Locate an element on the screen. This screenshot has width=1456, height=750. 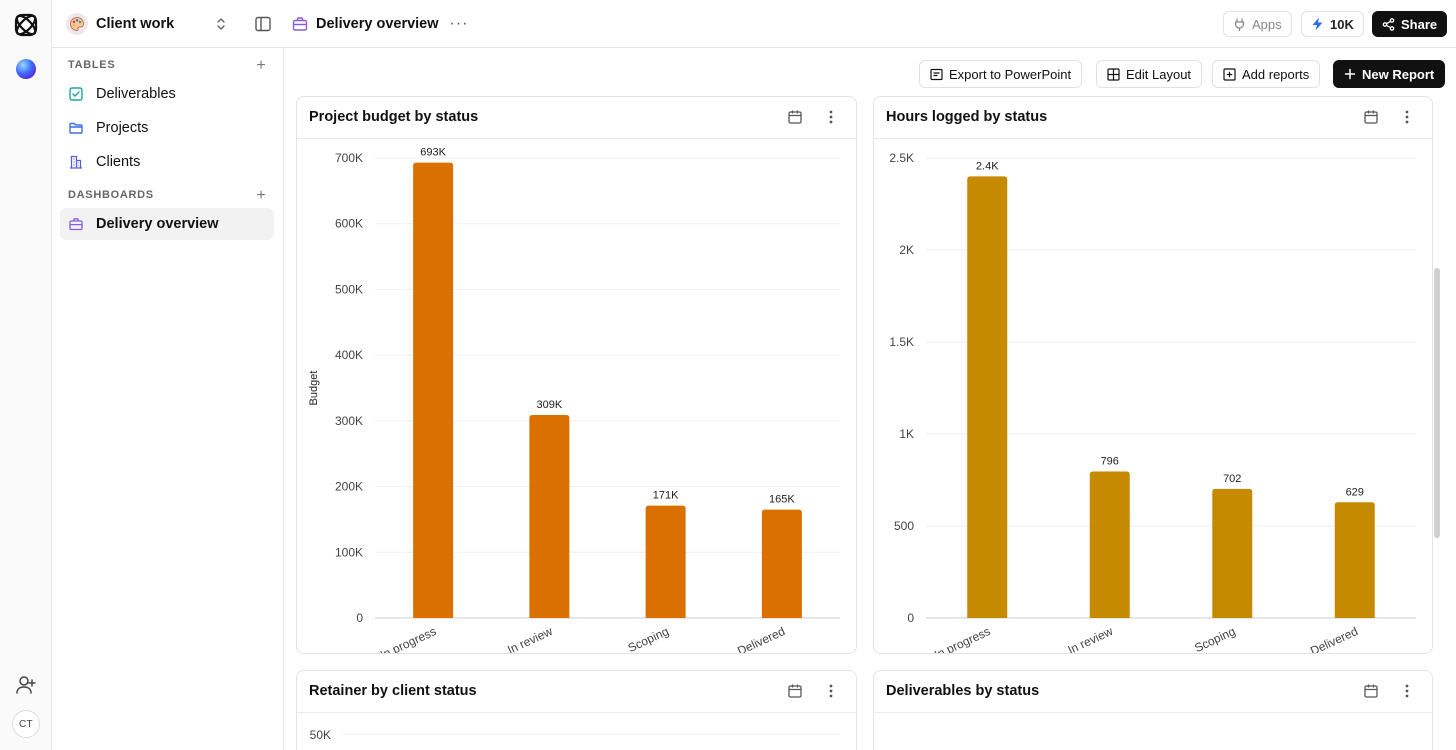
user-plus-icon is located at coordinates (26, 685).